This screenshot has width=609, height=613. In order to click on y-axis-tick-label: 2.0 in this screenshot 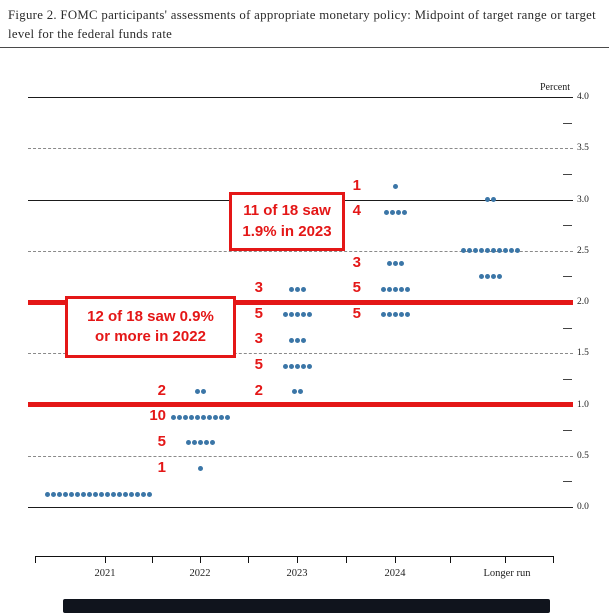, I will do `click(583, 302)`.